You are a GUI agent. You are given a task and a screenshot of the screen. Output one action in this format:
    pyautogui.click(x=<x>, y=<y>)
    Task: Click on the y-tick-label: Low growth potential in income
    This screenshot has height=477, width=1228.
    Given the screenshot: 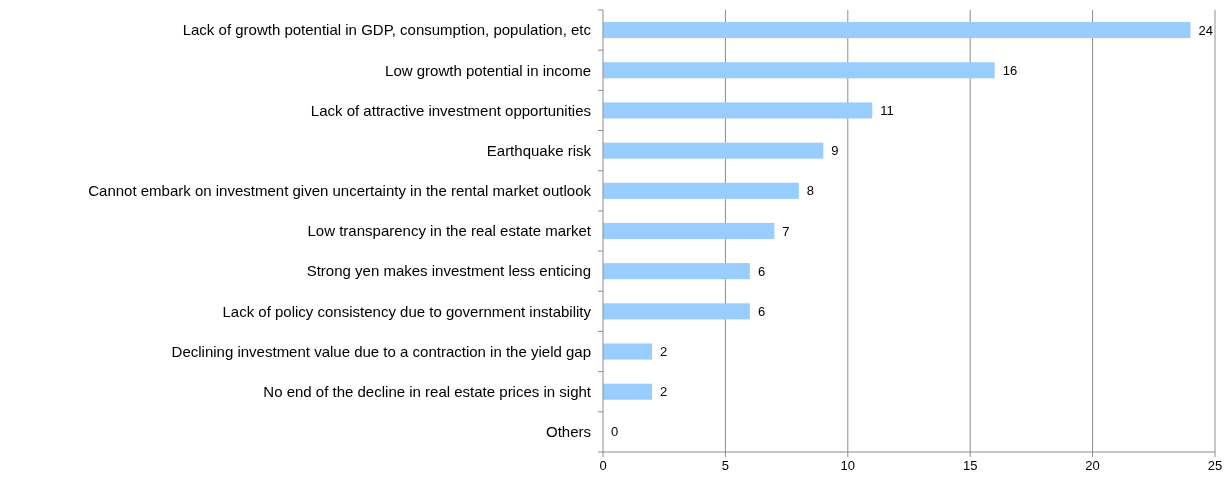 What is the action you would take?
    pyautogui.click(x=488, y=70)
    